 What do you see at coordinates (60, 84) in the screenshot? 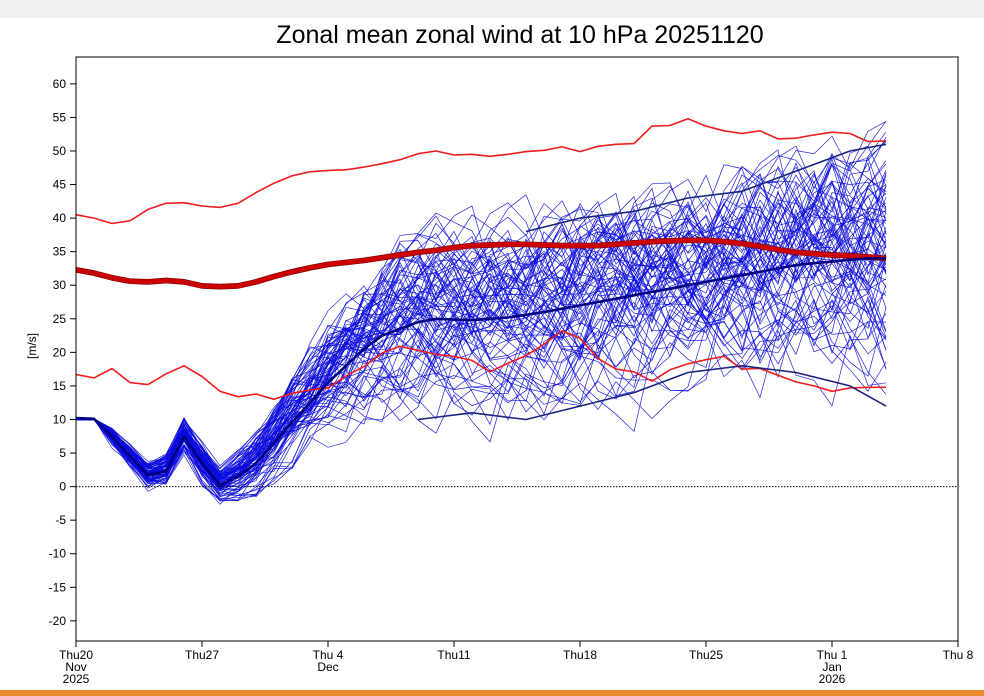
I see `y-tick-label: 60` at bounding box center [60, 84].